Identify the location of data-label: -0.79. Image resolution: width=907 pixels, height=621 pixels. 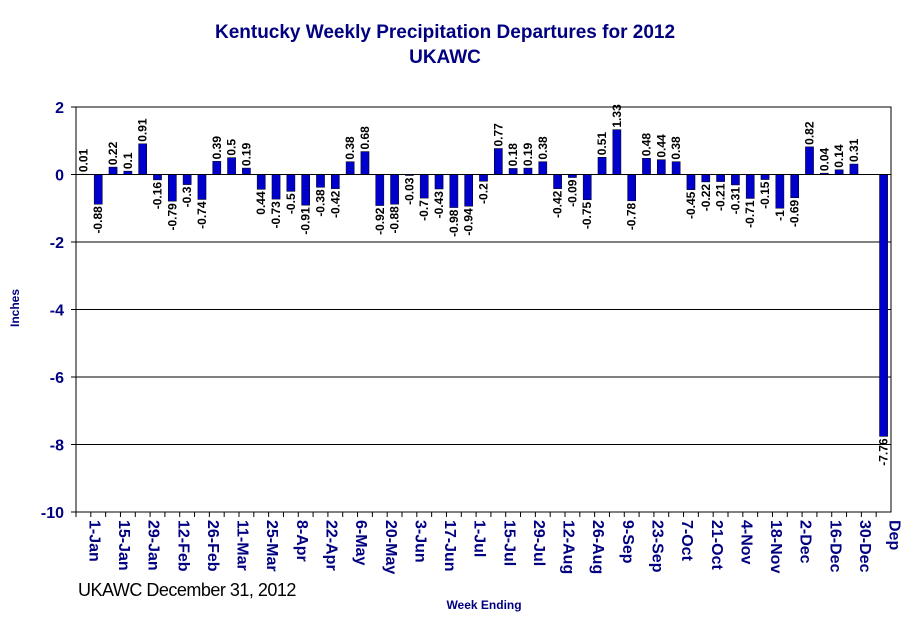
(172, 217).